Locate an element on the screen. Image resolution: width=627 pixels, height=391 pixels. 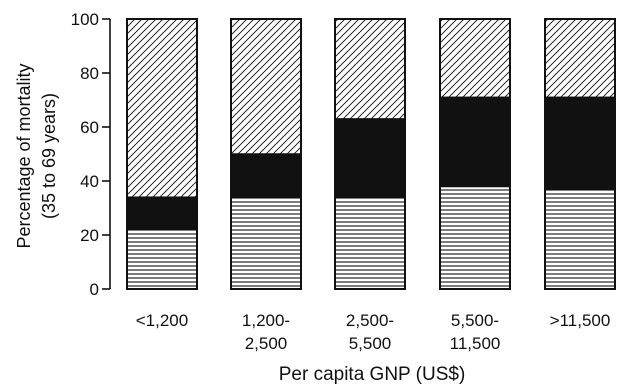
y-axis: 0 20 40 60 80 100 is located at coordinates (91, 154).